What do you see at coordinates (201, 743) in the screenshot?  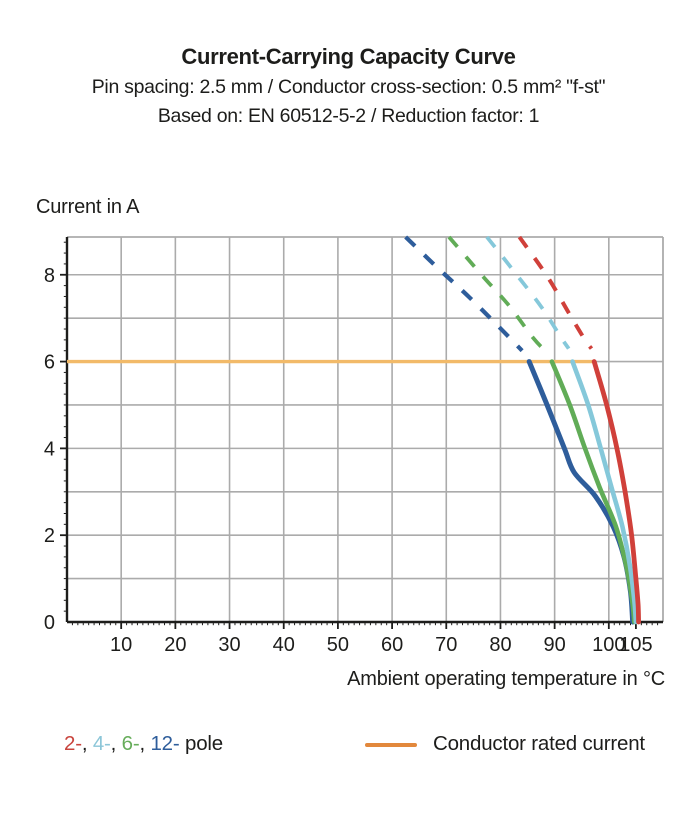 I see `pole-legend-suffix: pole` at bounding box center [201, 743].